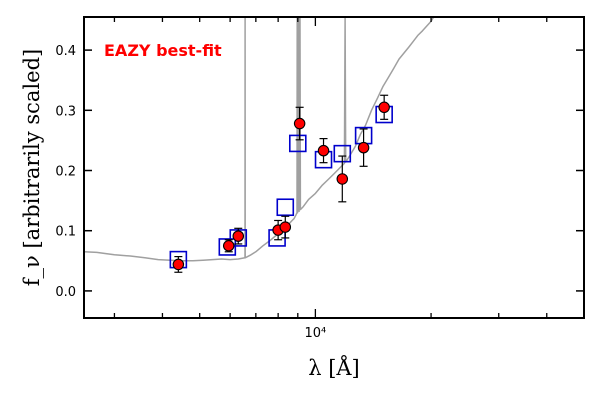 The width and height of the screenshot is (600, 400). Describe the element at coordinates (315, 333) in the screenshot. I see `x-tick-label: 10⁴` at that location.